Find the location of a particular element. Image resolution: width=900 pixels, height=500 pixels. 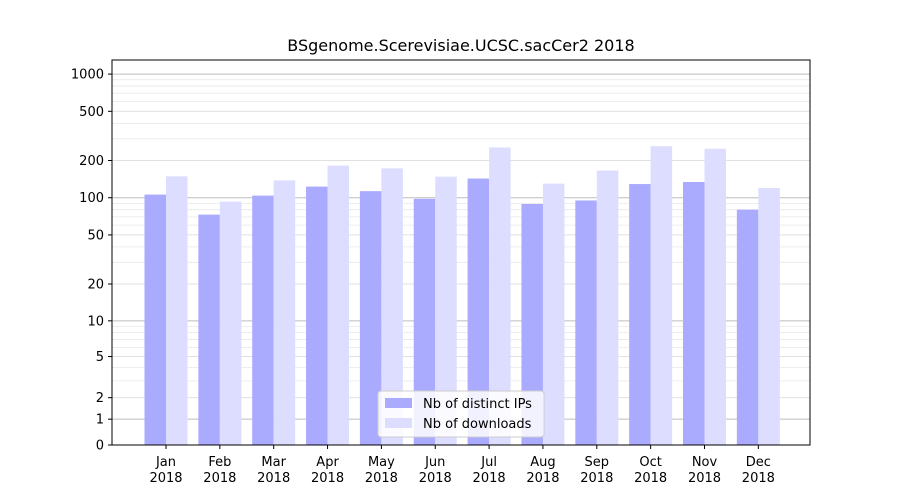

y-axis: 0 1 2 5 10 20 50 100 200 500 1000 is located at coordinates (91, 261).